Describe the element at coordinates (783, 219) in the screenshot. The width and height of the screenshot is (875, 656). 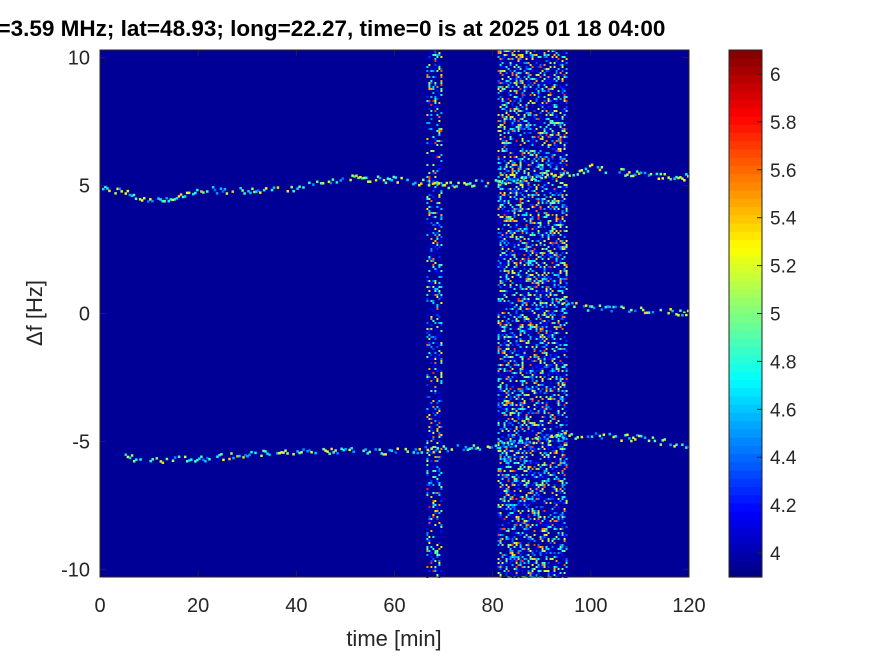
I see `colorbar-tick-label: 5.4` at that location.